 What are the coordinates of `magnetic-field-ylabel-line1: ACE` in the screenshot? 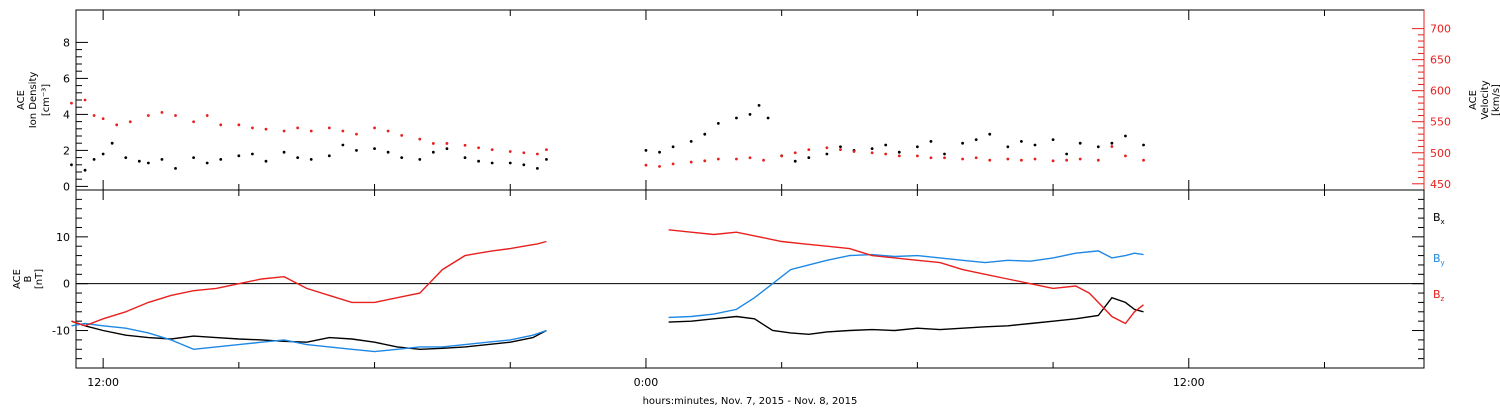 It's located at (17, 279).